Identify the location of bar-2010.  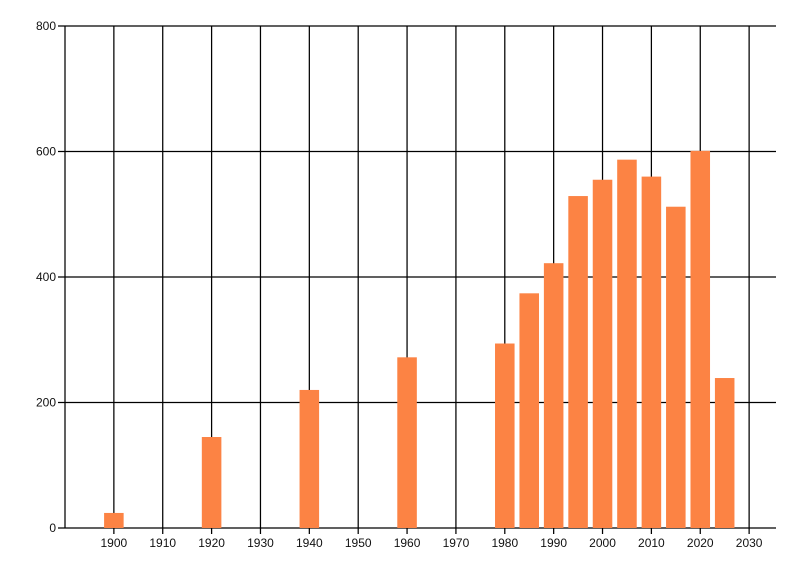
(651, 352).